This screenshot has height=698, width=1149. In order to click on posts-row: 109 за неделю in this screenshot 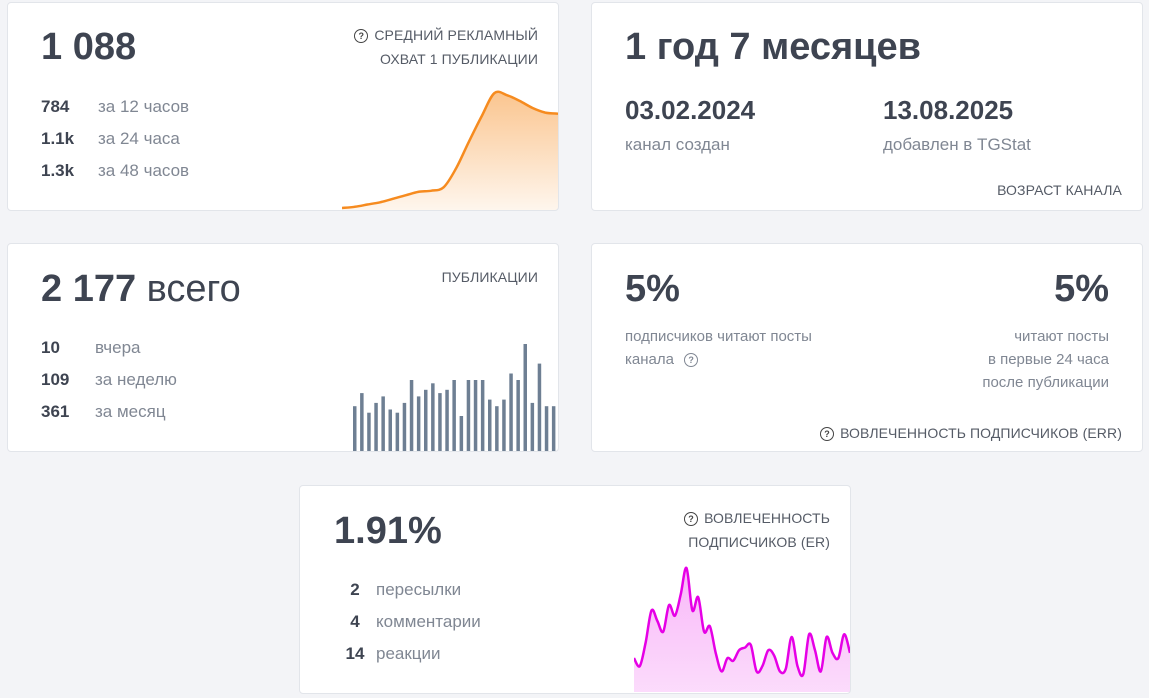, I will do `click(109, 380)`.